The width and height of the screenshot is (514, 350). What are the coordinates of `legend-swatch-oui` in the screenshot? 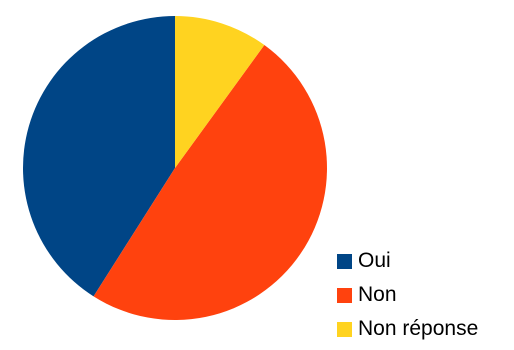 It's located at (344, 261).